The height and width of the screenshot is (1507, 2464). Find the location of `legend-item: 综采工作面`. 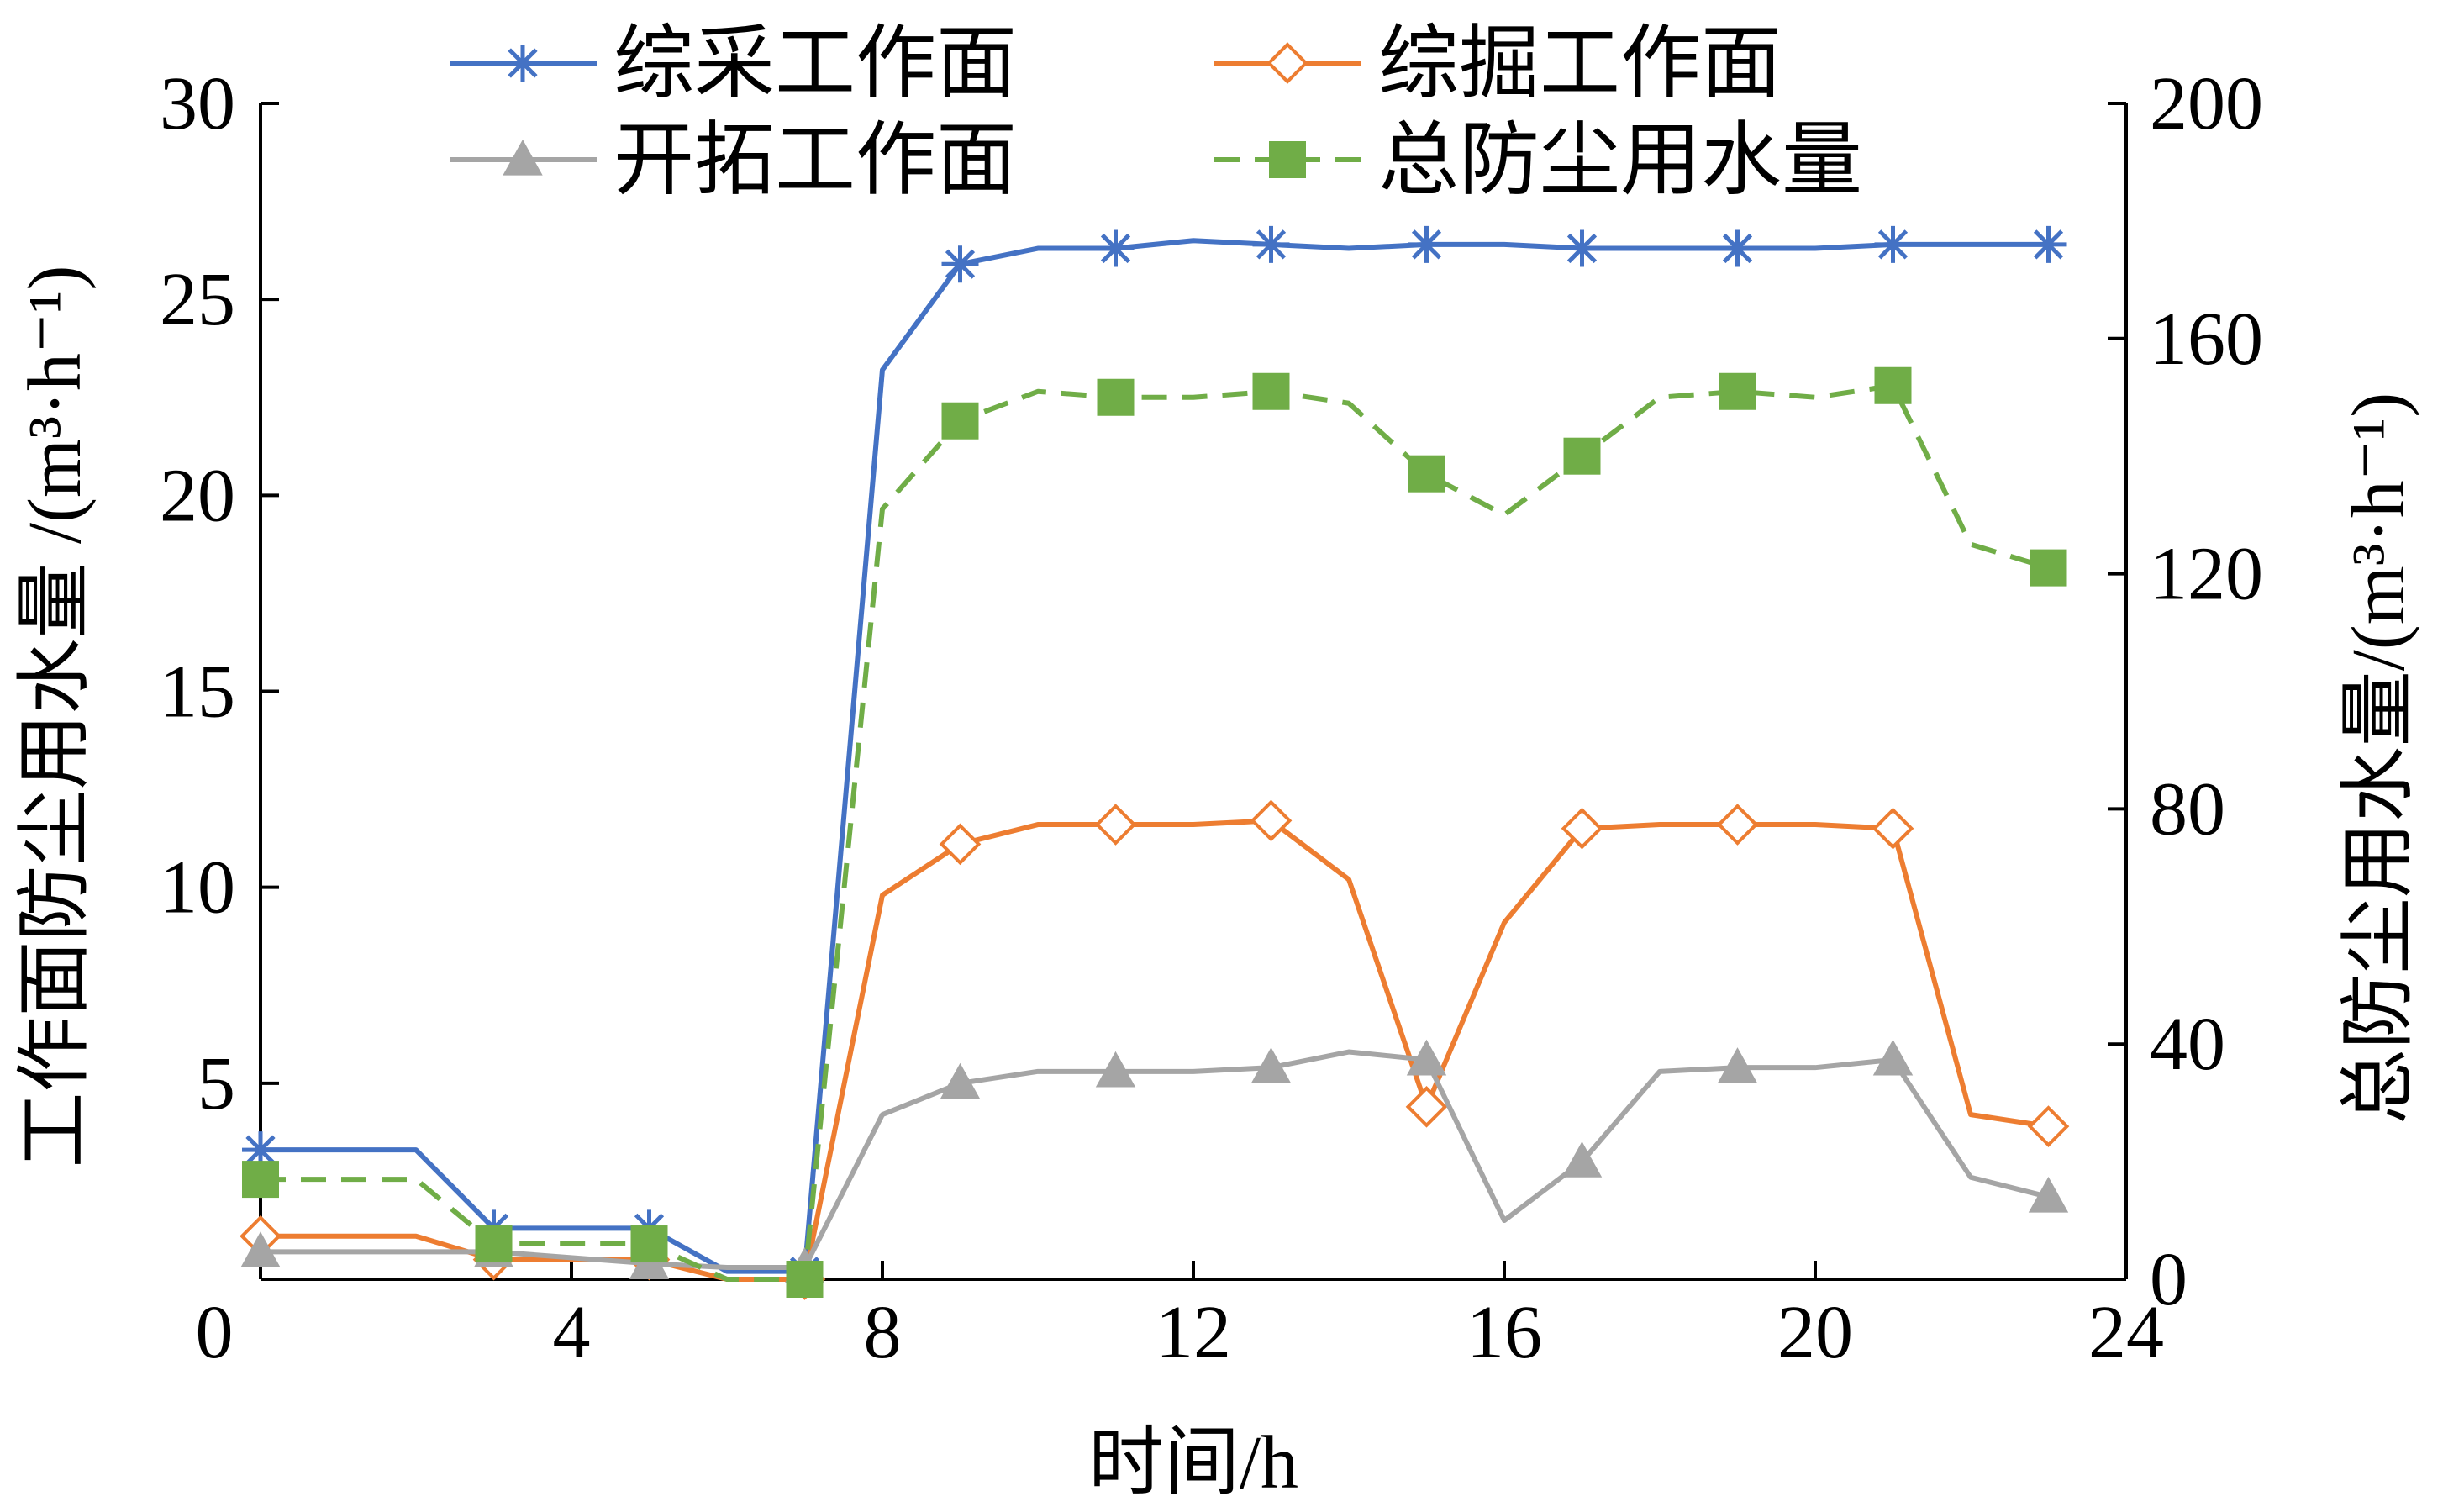

legend-item: 综采工作面 is located at coordinates (733, 63).